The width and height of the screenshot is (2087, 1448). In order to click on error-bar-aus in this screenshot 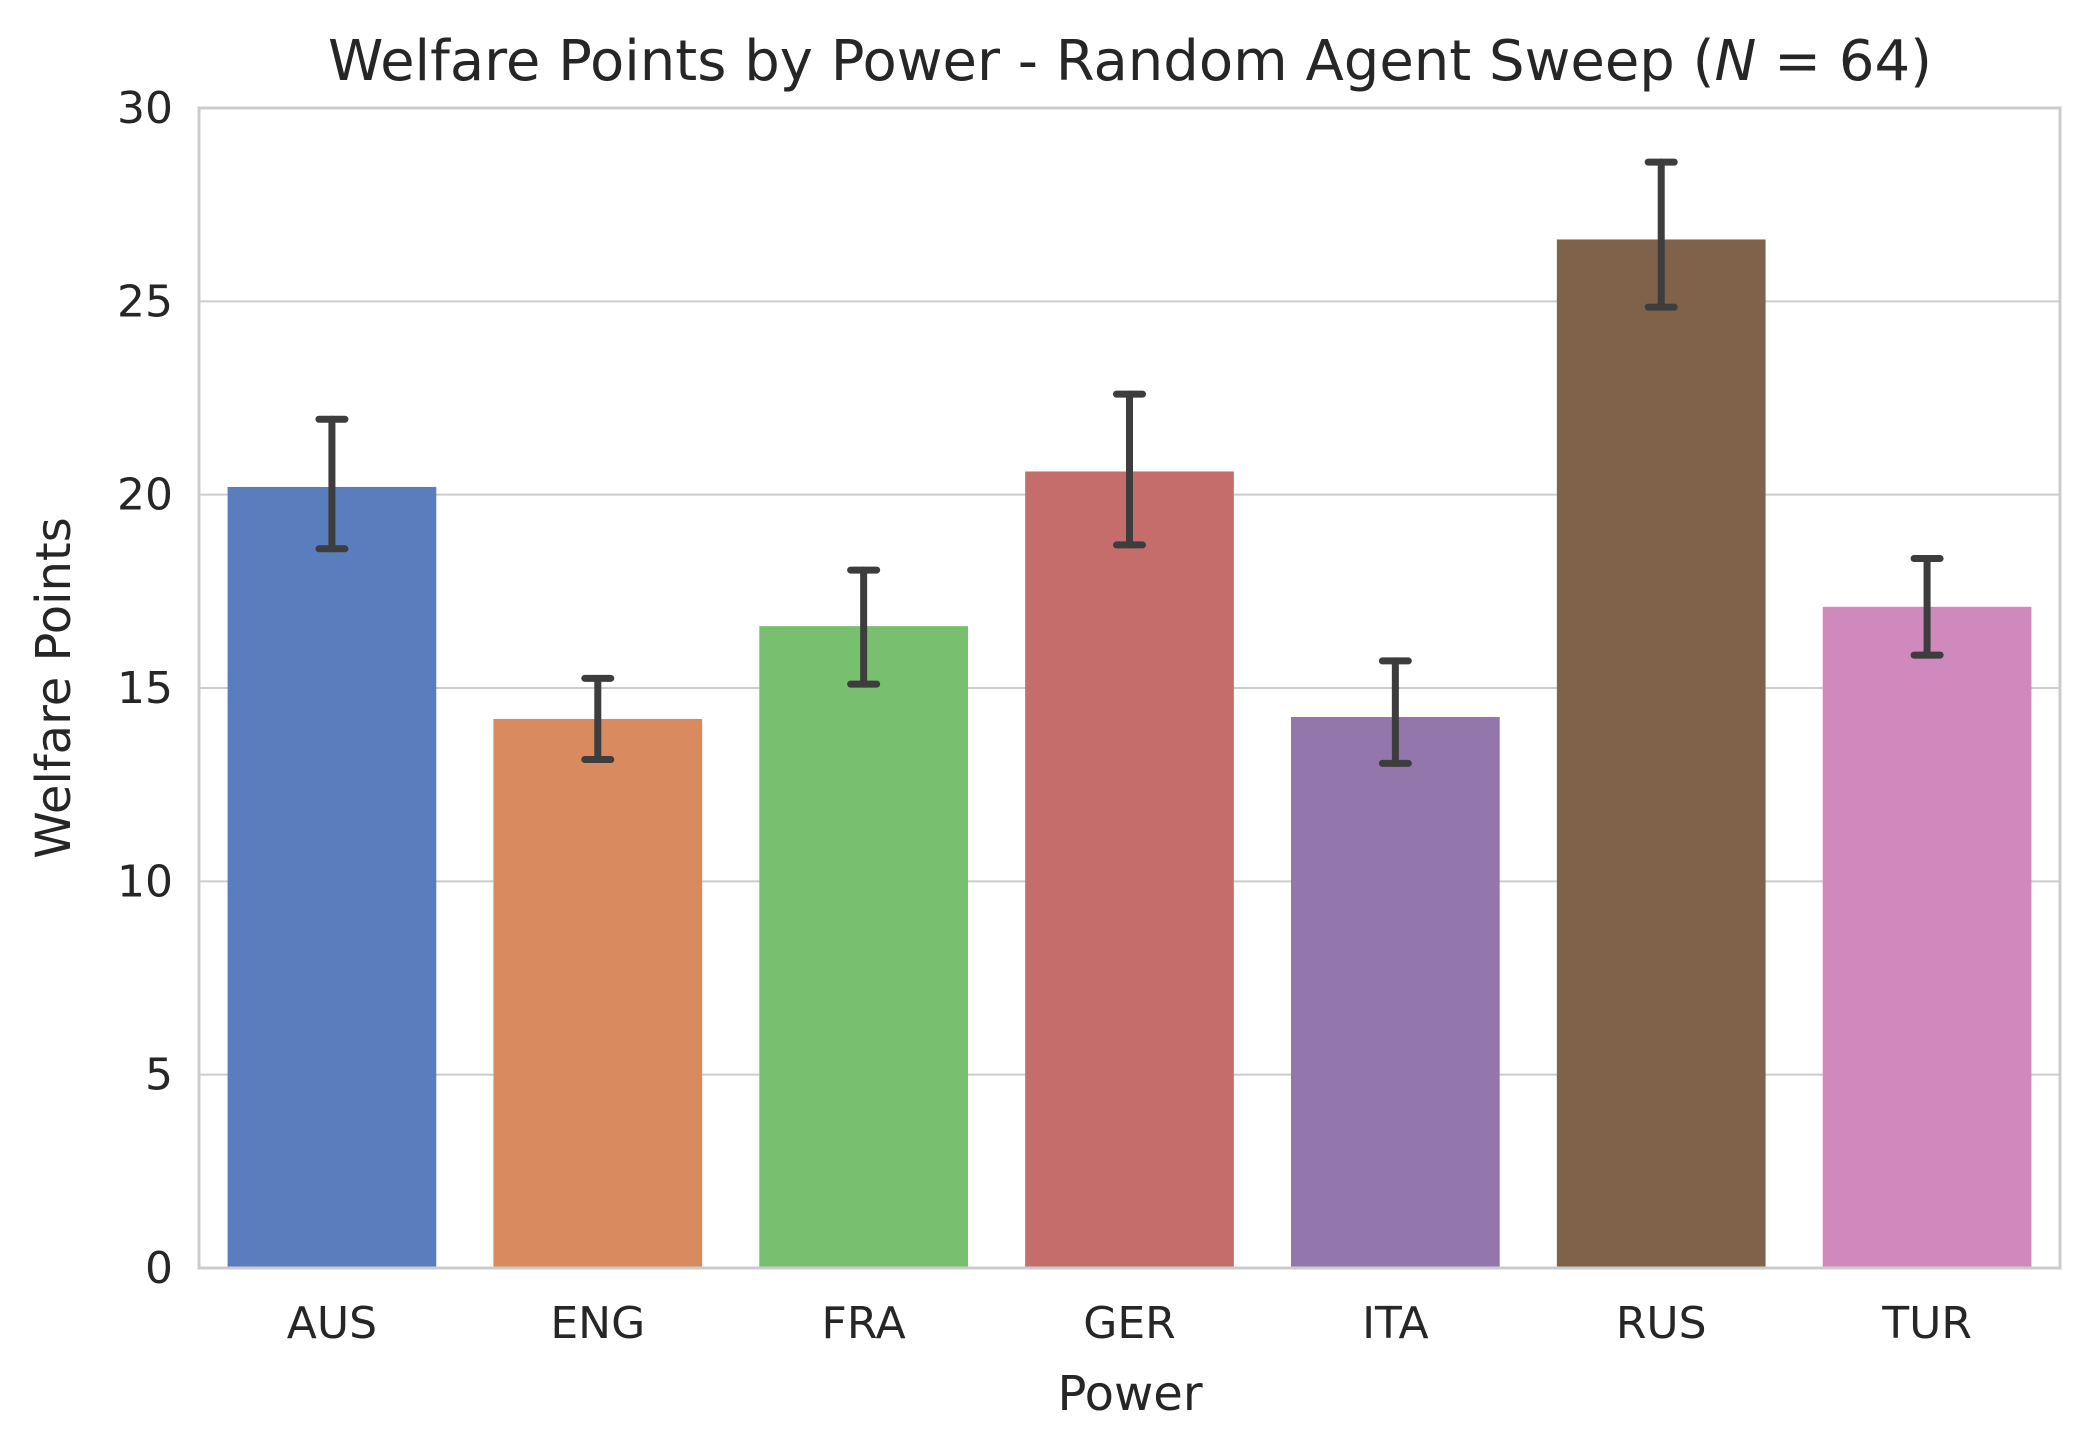, I will do `click(332, 484)`.